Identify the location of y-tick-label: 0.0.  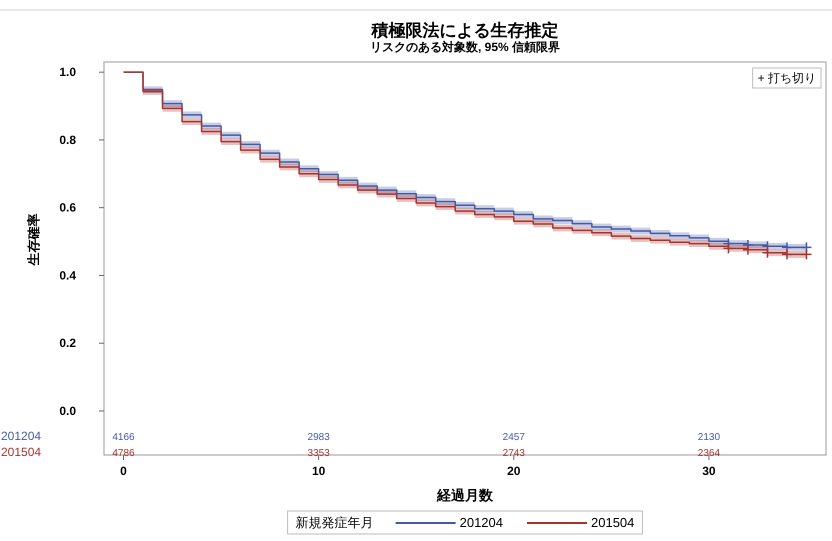
(67, 411).